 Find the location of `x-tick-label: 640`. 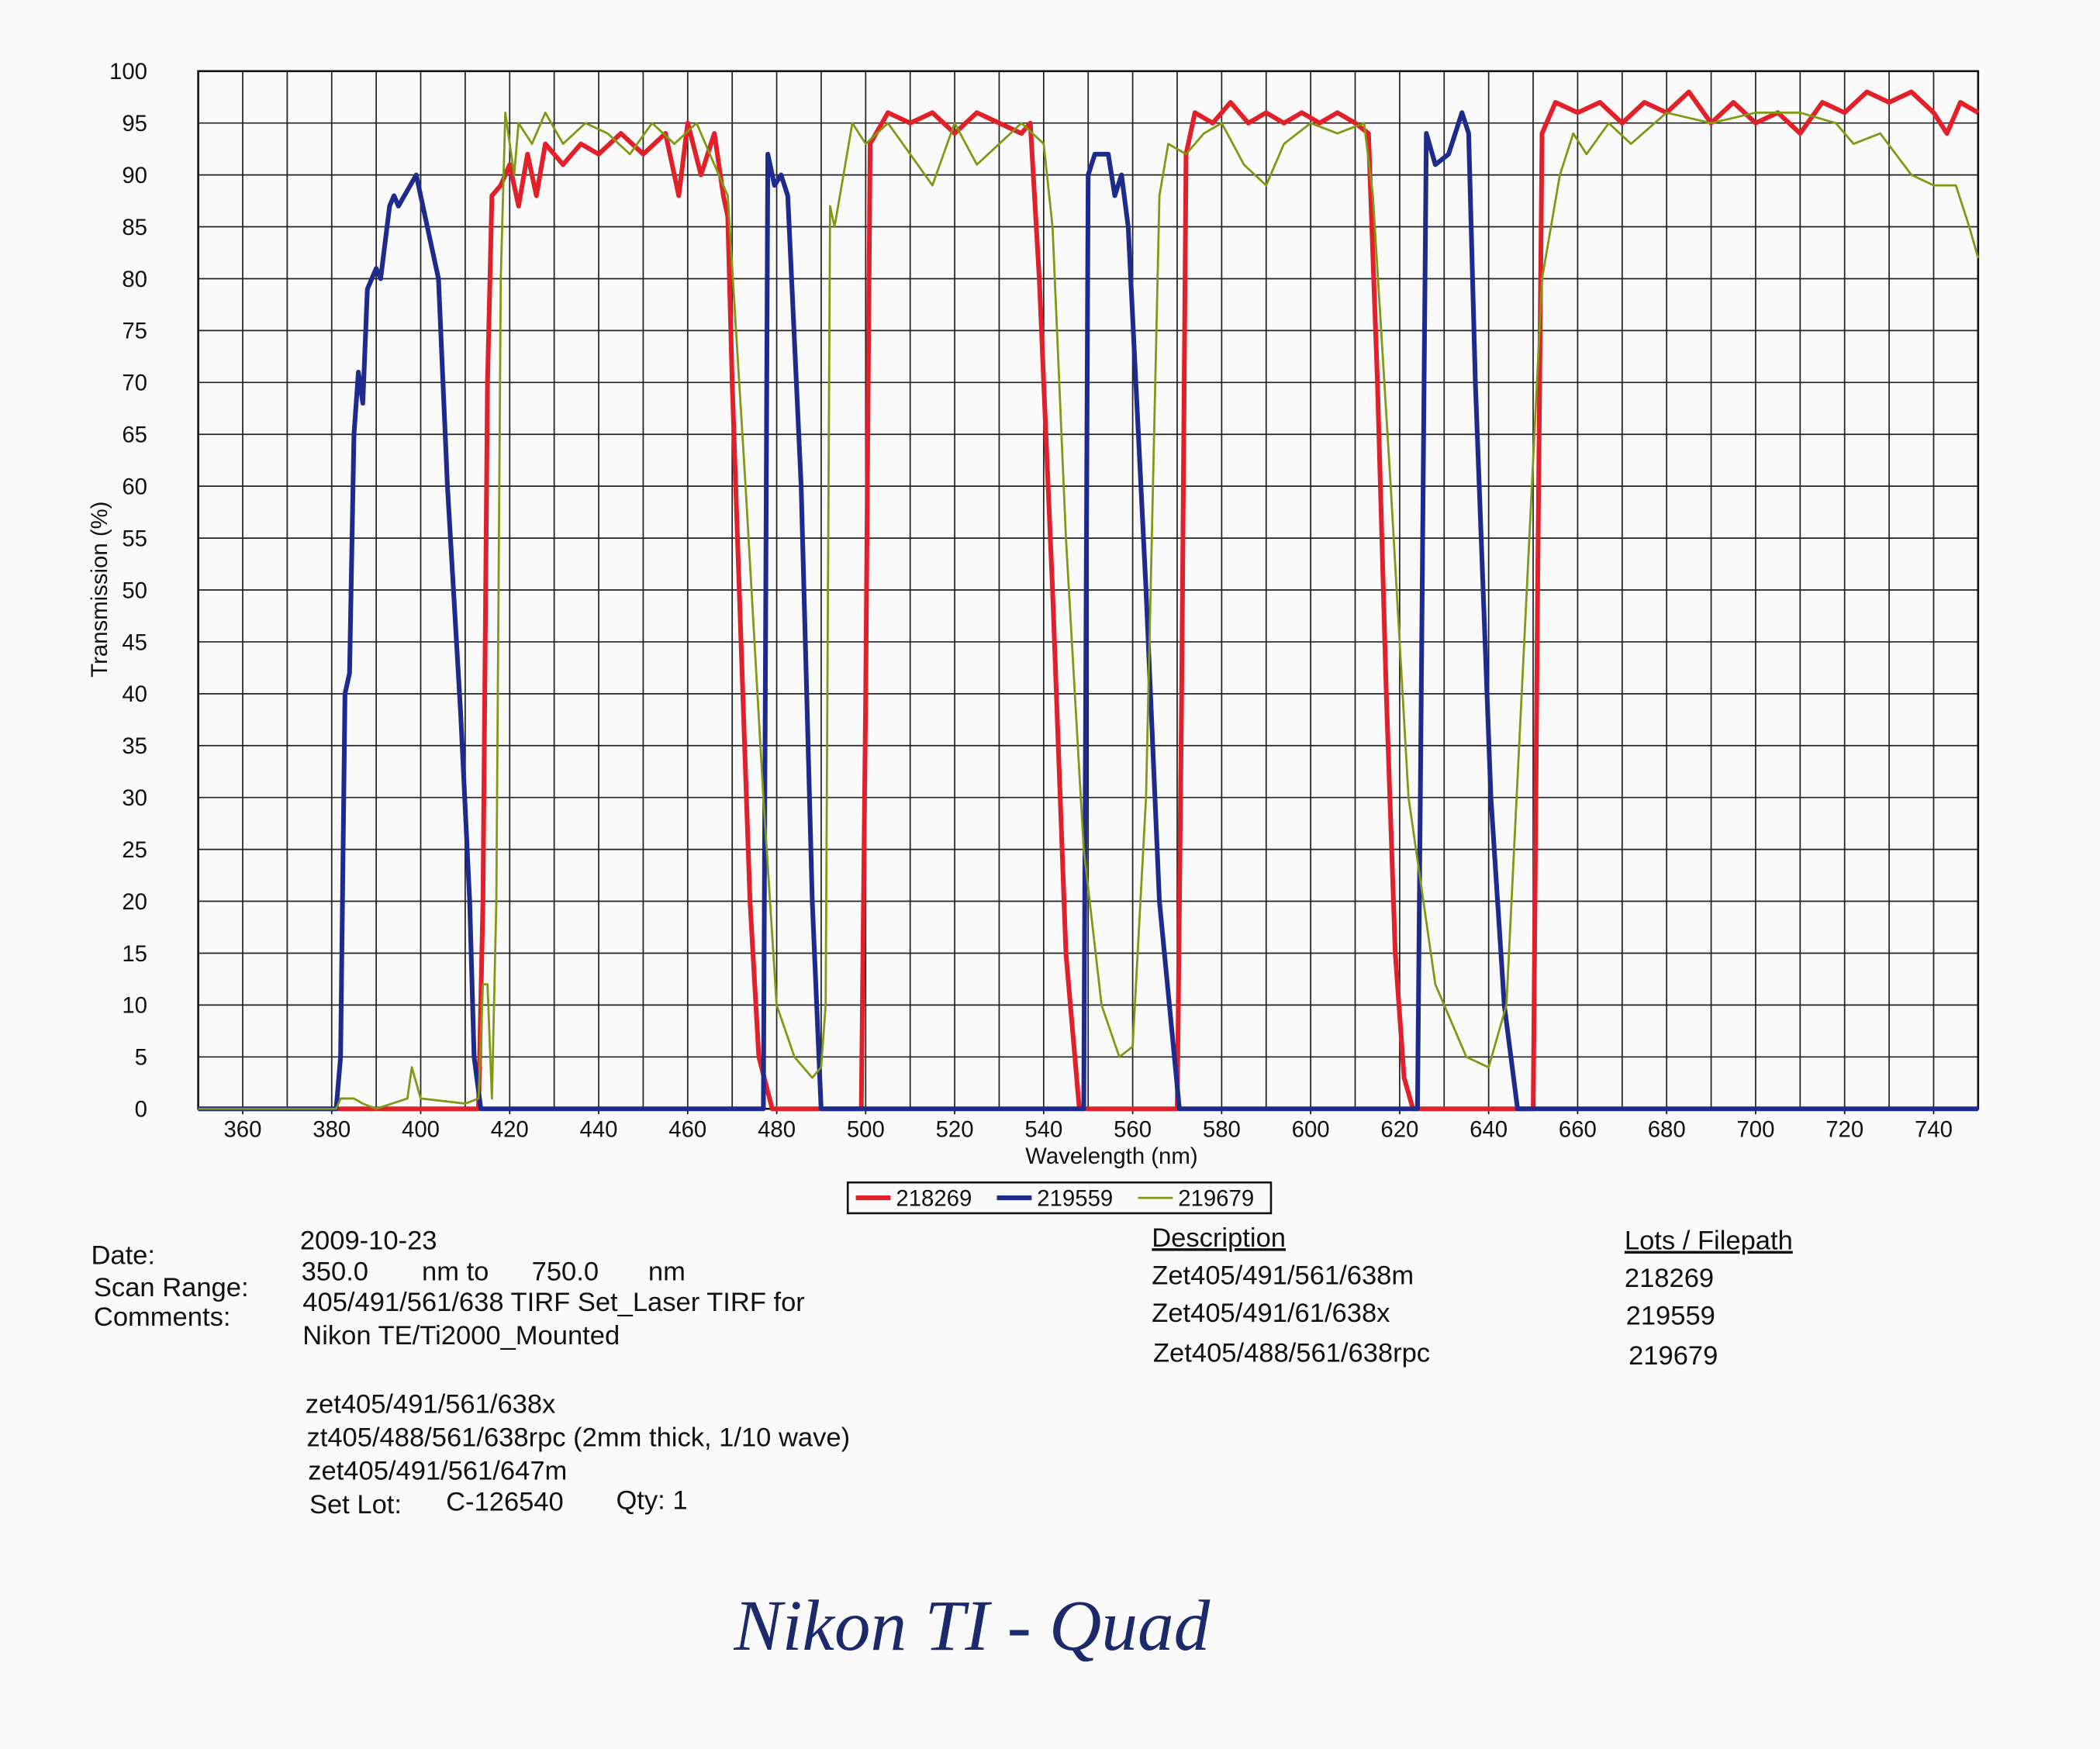

x-tick-label: 640 is located at coordinates (1489, 1130).